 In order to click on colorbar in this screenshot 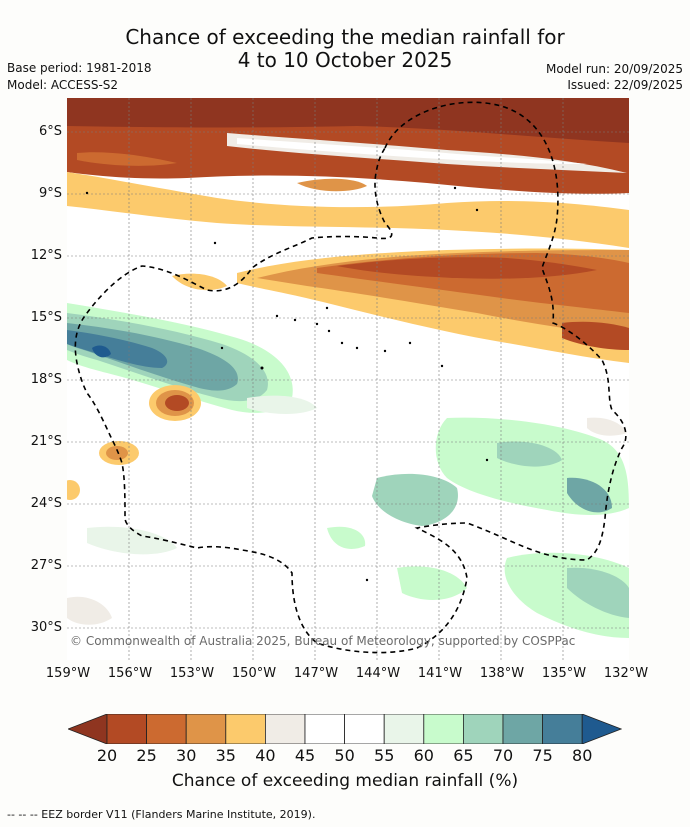, I will do `click(344, 729)`.